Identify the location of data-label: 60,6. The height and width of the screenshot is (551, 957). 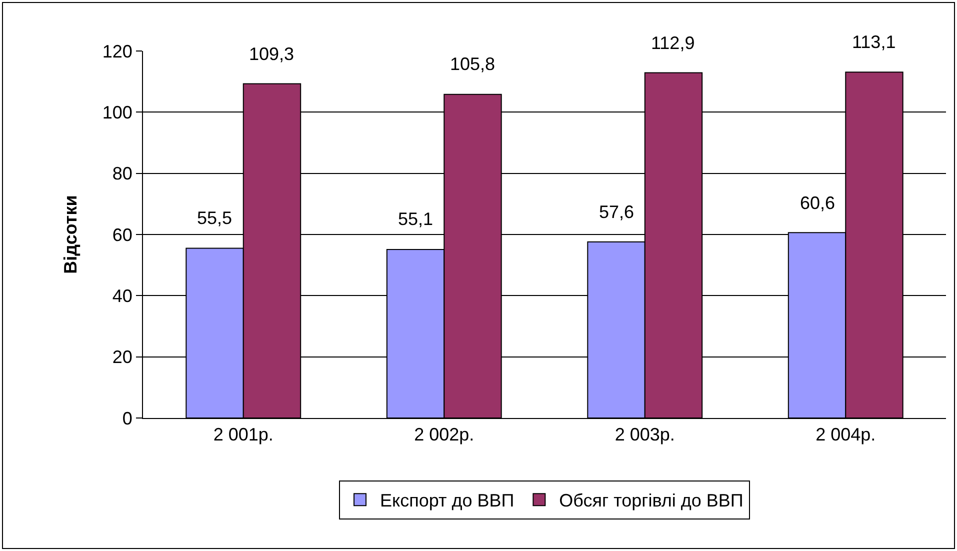
(818, 203).